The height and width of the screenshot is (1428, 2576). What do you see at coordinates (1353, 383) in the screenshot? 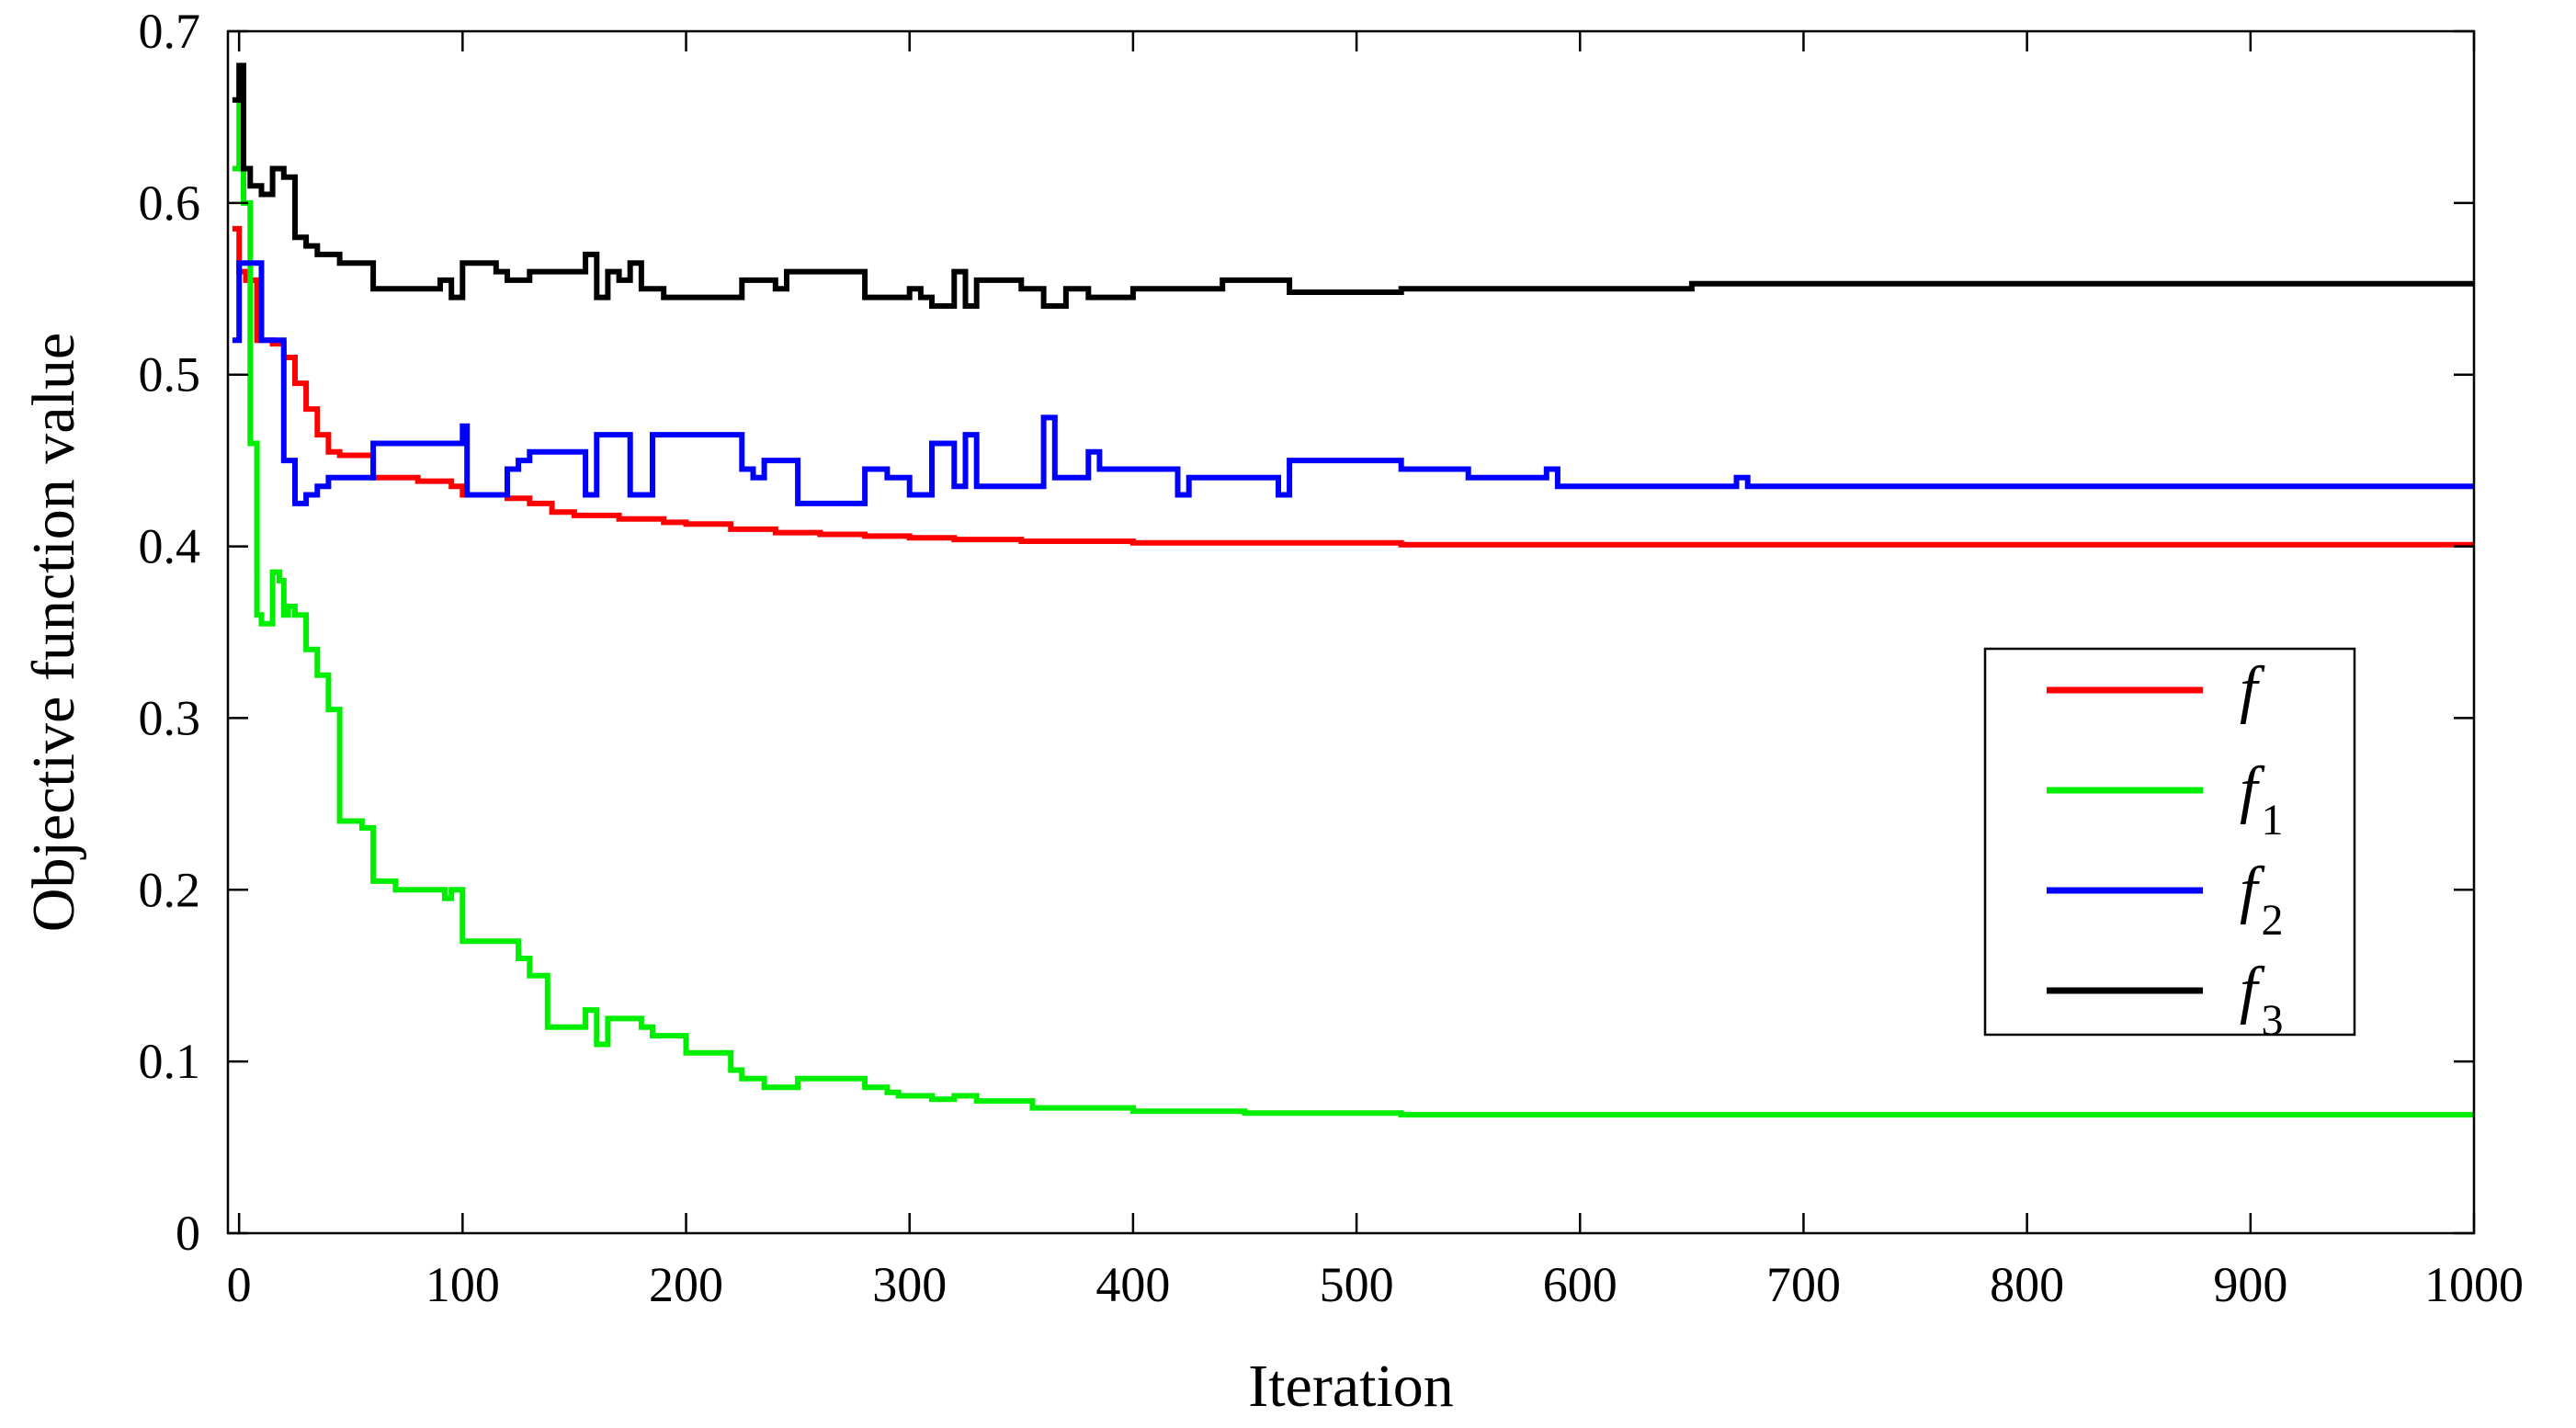
I see `series-line-f2` at bounding box center [1353, 383].